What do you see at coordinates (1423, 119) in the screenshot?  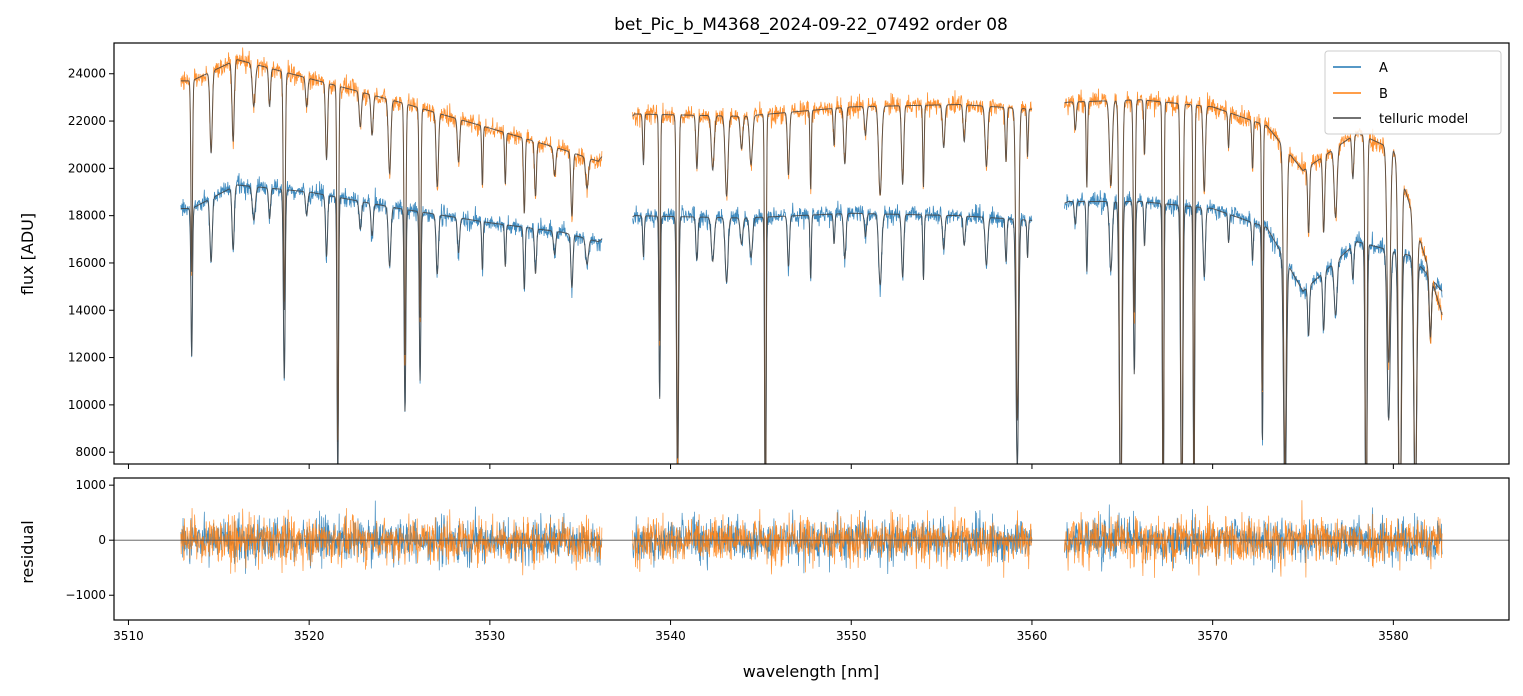 I see `legend-label-telluric: telluric model` at bounding box center [1423, 119].